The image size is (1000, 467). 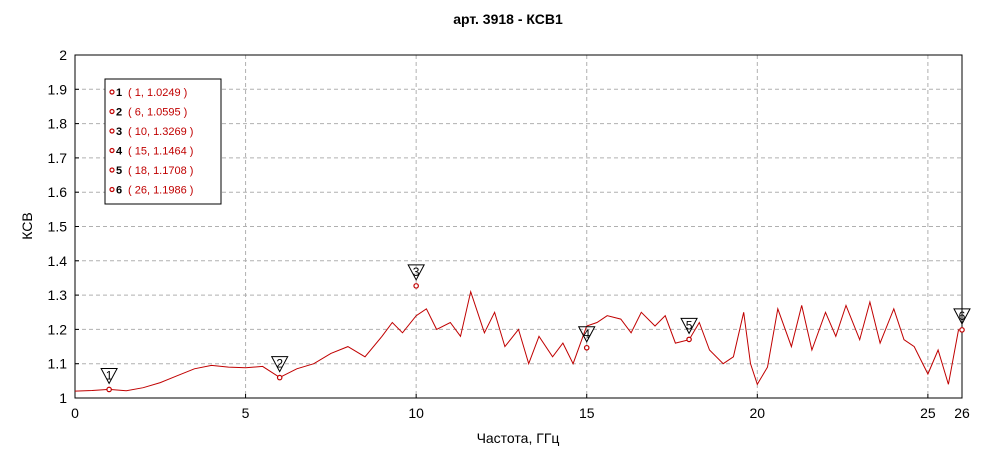 What do you see at coordinates (119, 132) in the screenshot?
I see `legend-marker-number: 3` at bounding box center [119, 132].